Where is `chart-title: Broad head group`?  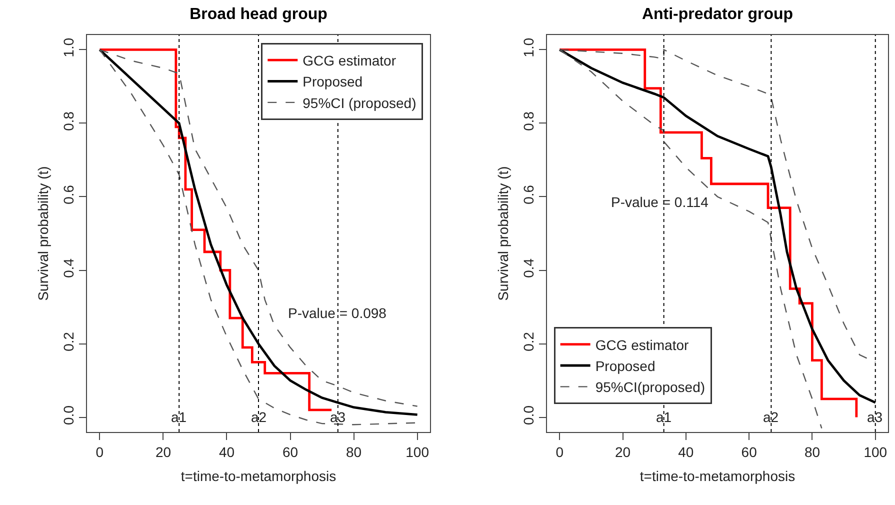 chart-title: Broad head group is located at coordinates (259, 14).